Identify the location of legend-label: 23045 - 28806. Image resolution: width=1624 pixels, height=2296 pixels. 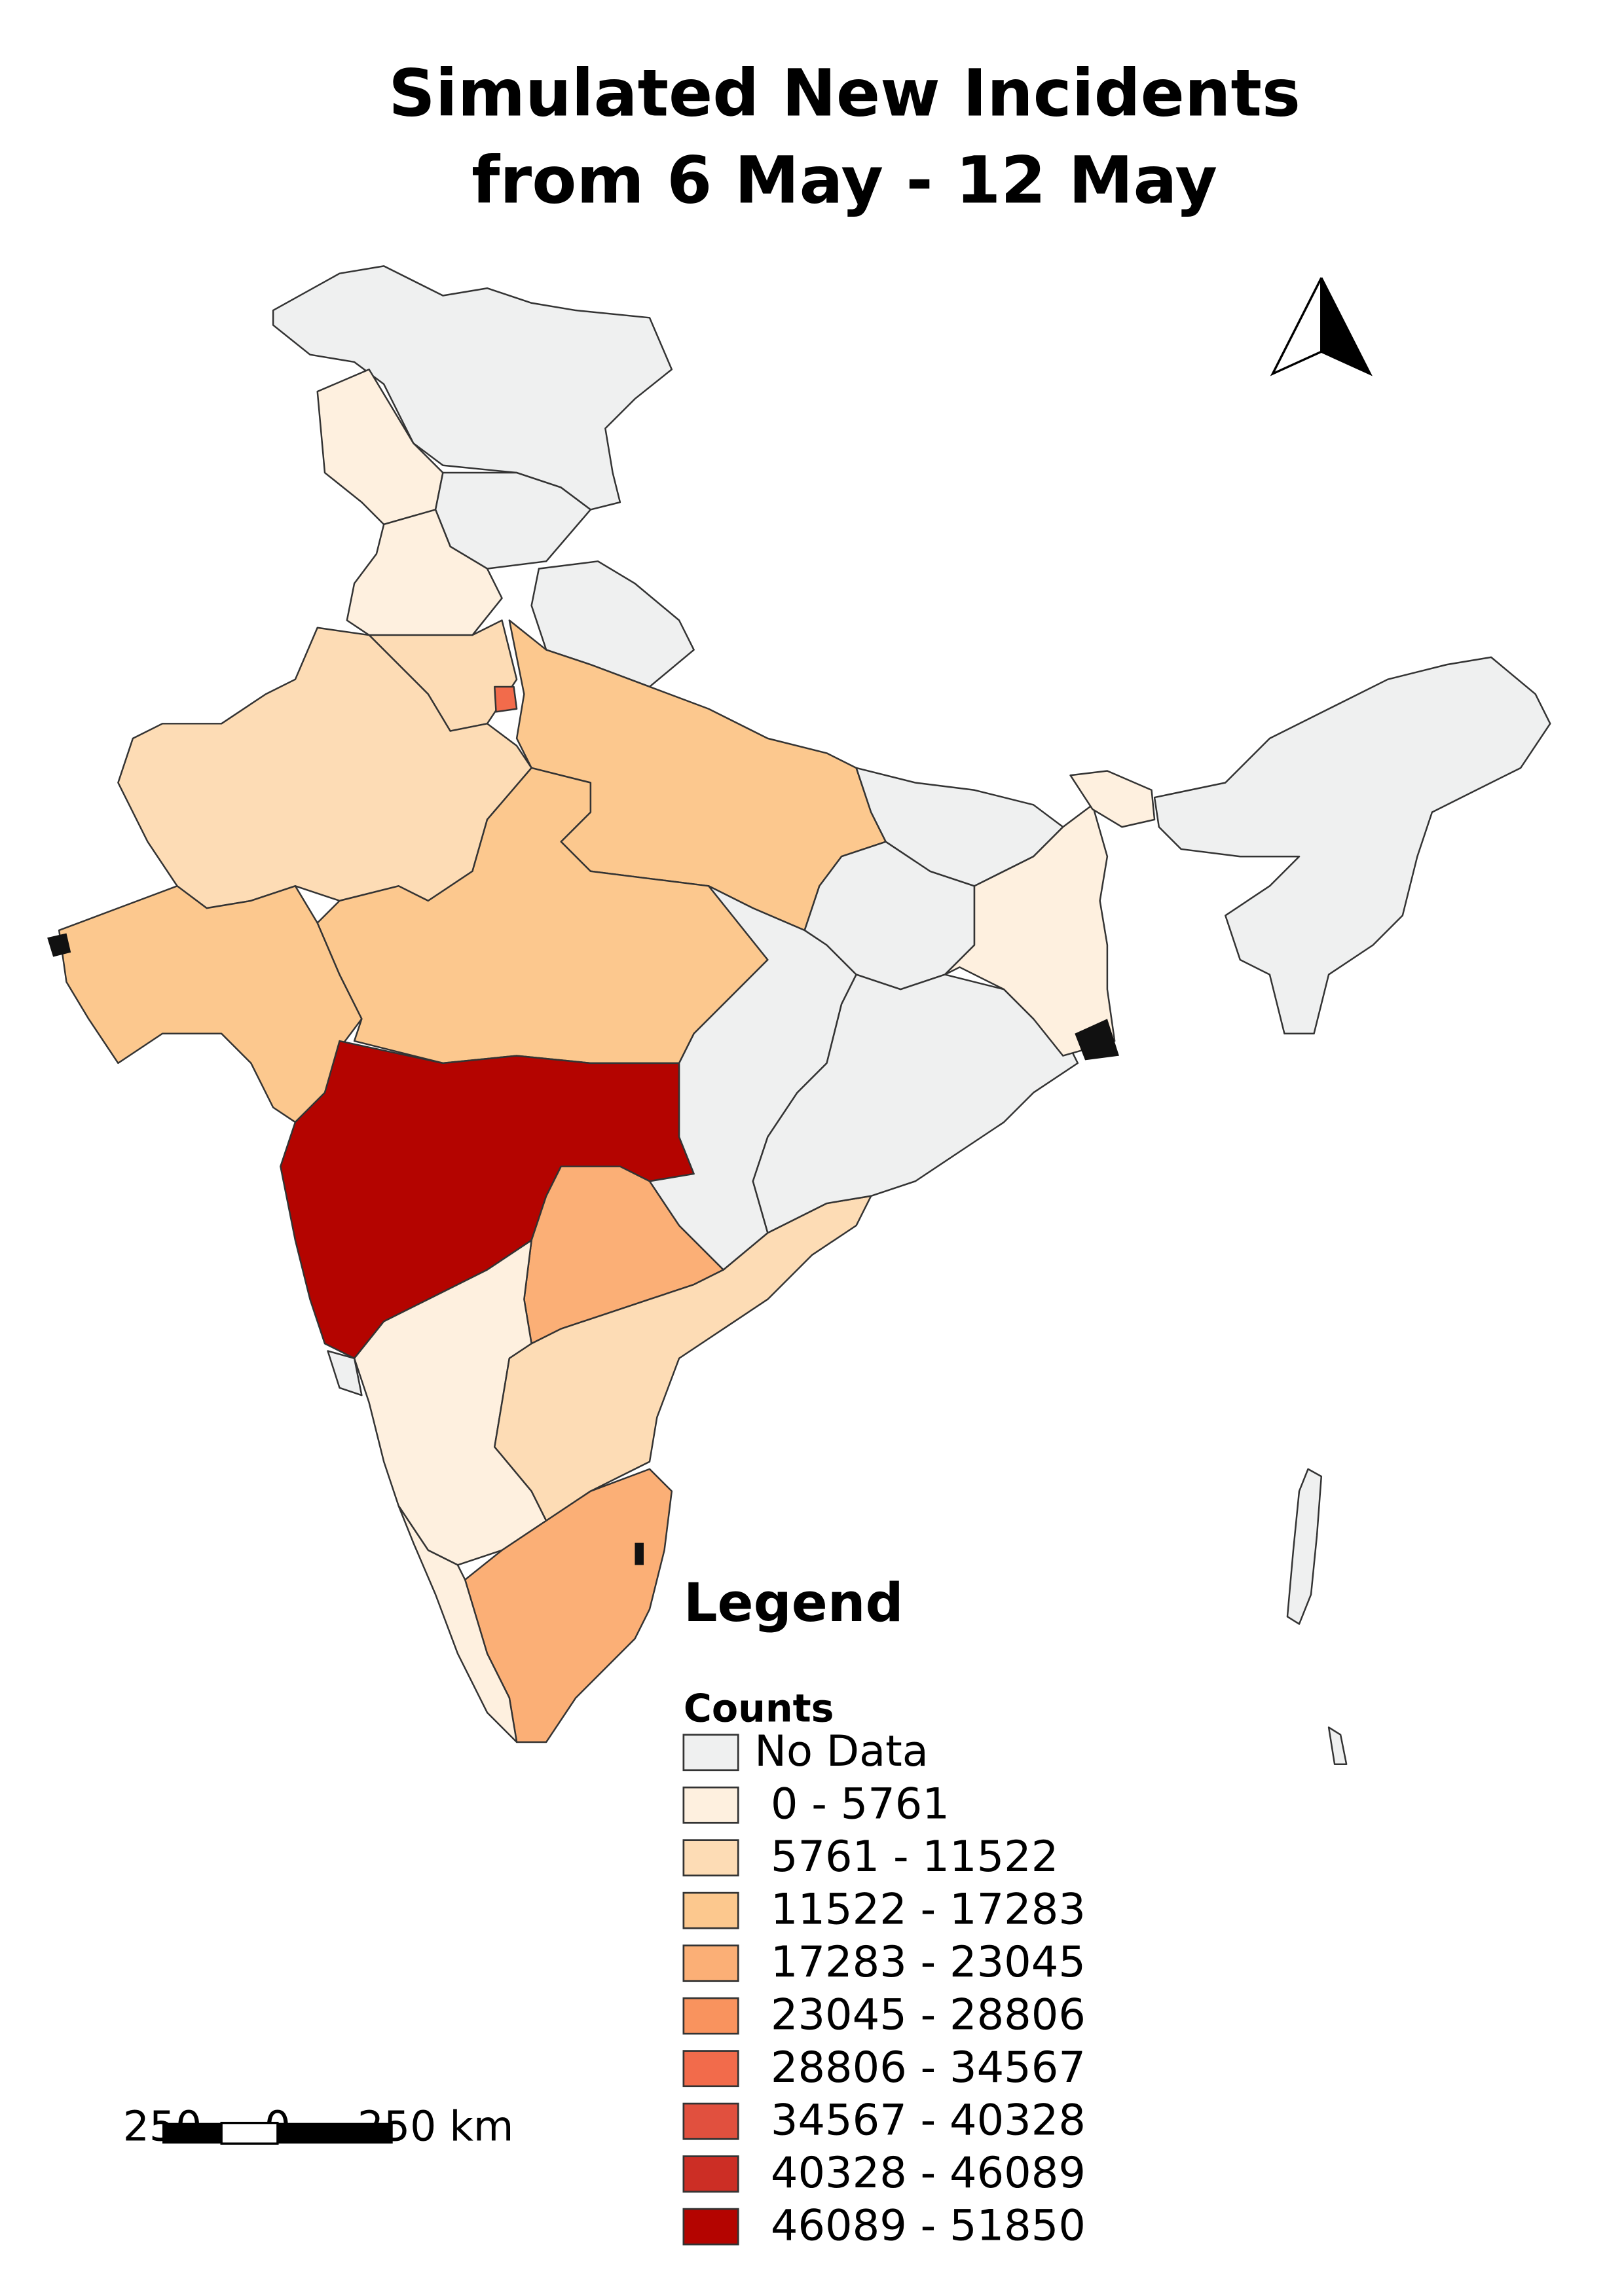
(928, 2014).